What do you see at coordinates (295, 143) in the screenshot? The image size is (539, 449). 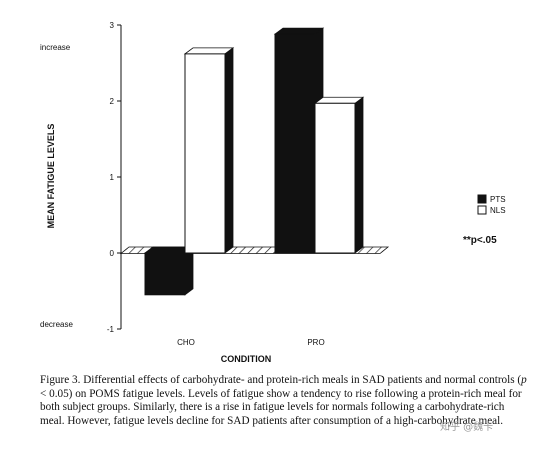 I see `bar-pts-pro` at bounding box center [295, 143].